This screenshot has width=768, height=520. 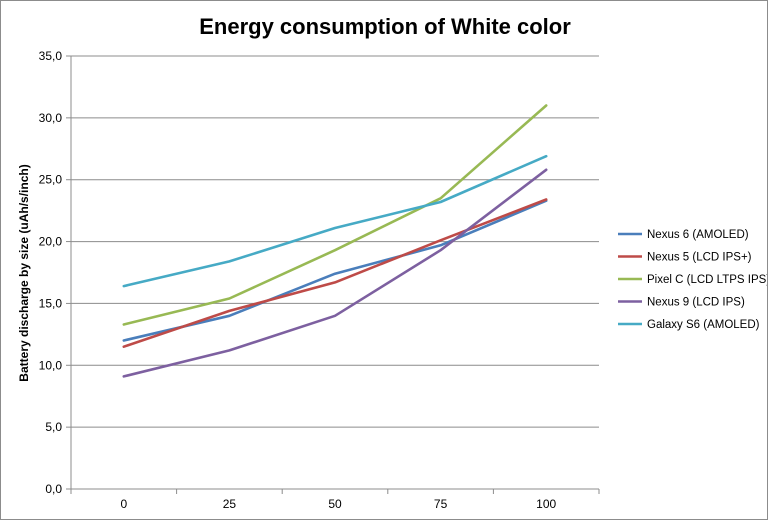 I want to click on y-axis-label: Battery discharge by size (uAh/s/inch), so click(x=24, y=272).